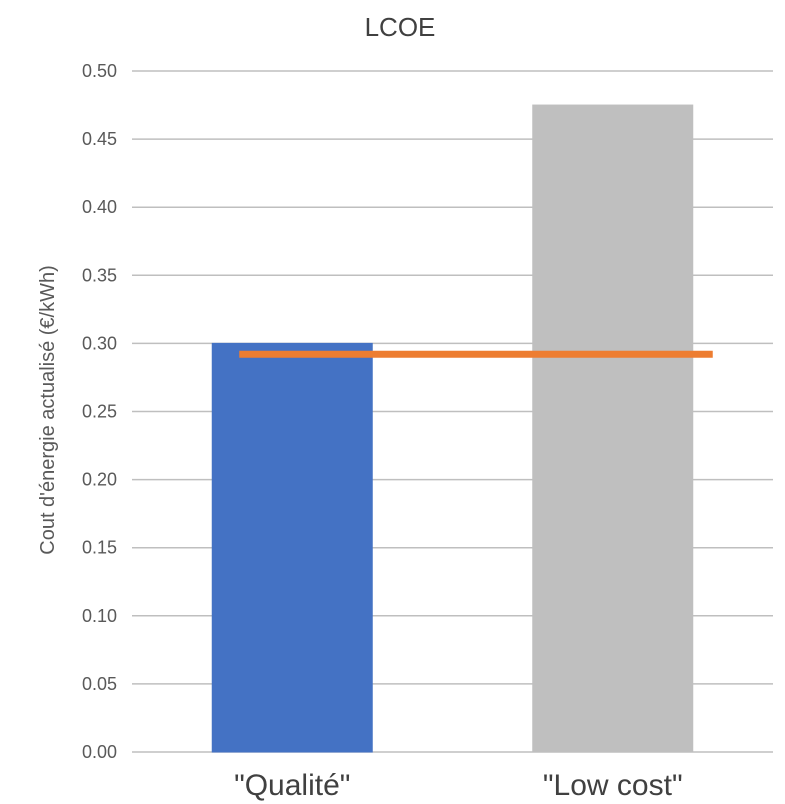 The width and height of the screenshot is (785, 804). I want to click on y-tick-label: 0.20, so click(99, 480).